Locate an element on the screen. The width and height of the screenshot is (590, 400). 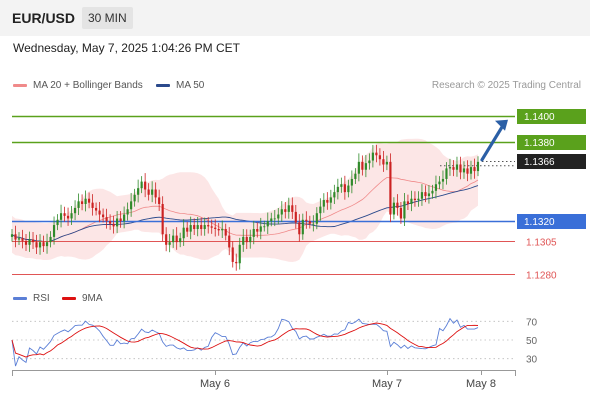
x-axis-label: May 6 is located at coordinates (215, 384).